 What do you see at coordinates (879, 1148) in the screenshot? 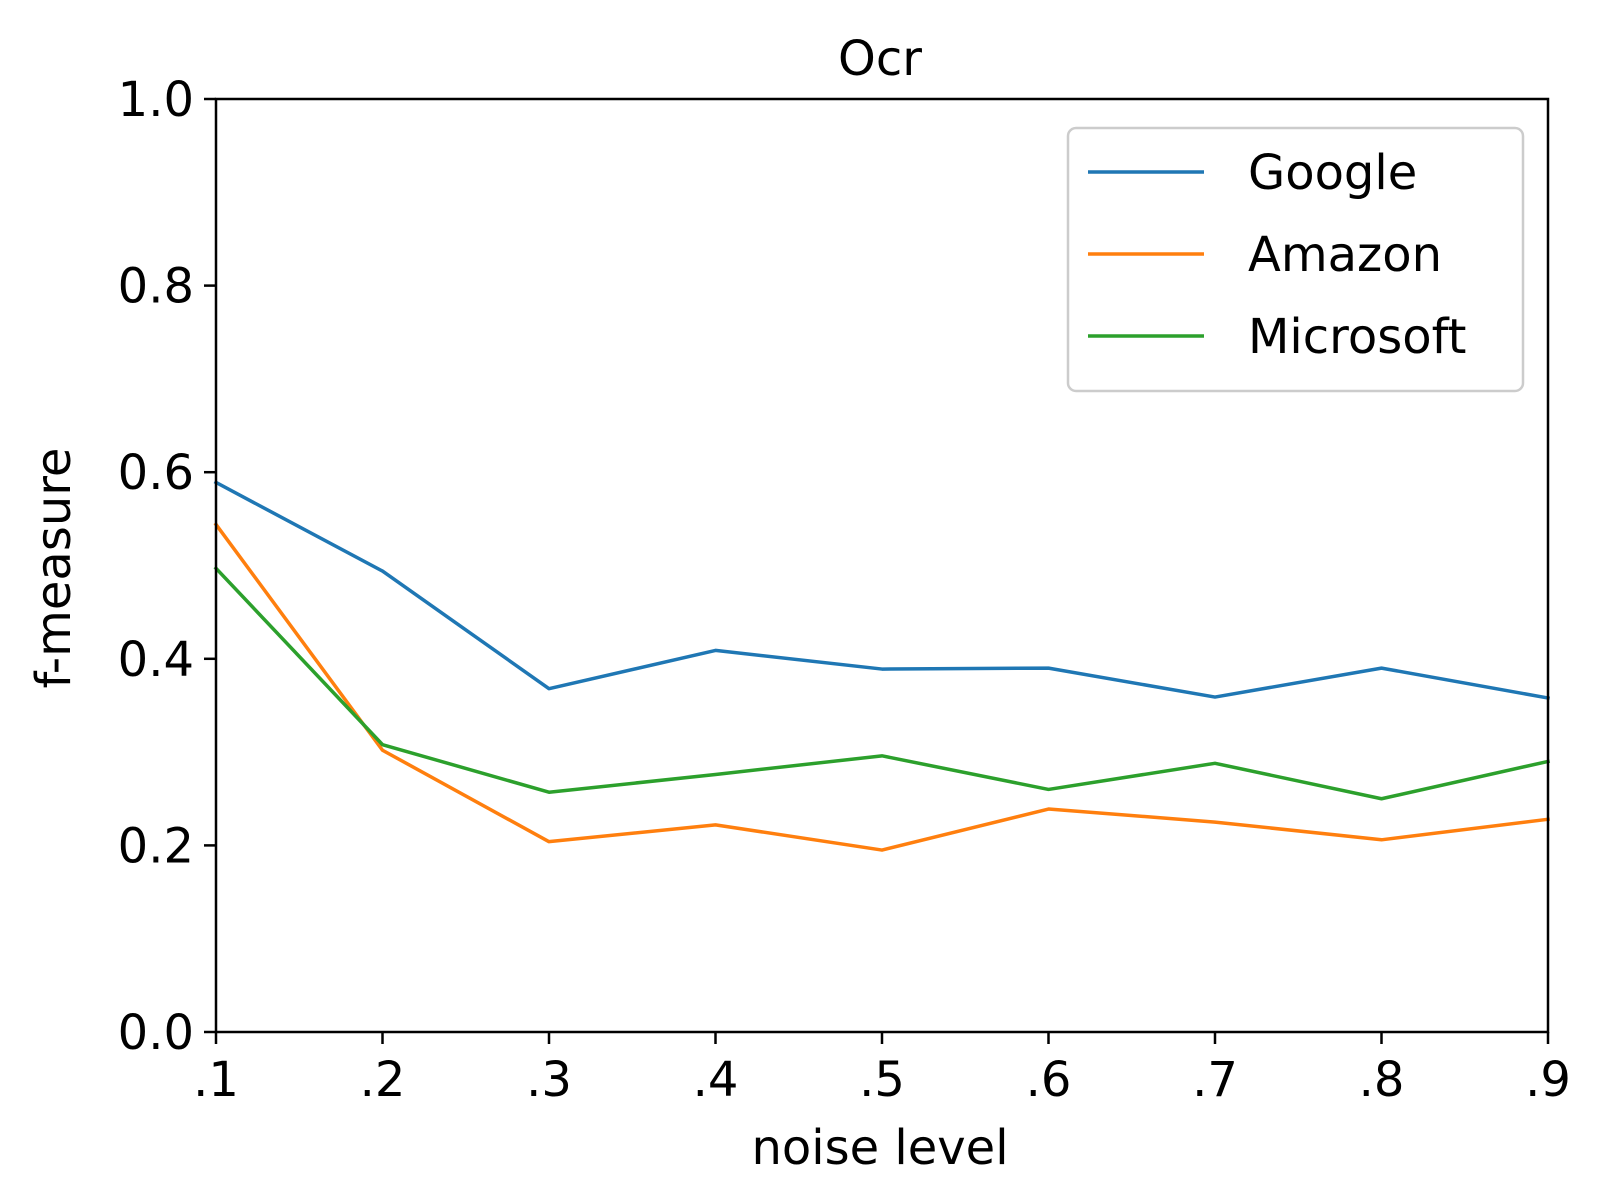
I see `x-axis-label: noise level` at bounding box center [879, 1148].